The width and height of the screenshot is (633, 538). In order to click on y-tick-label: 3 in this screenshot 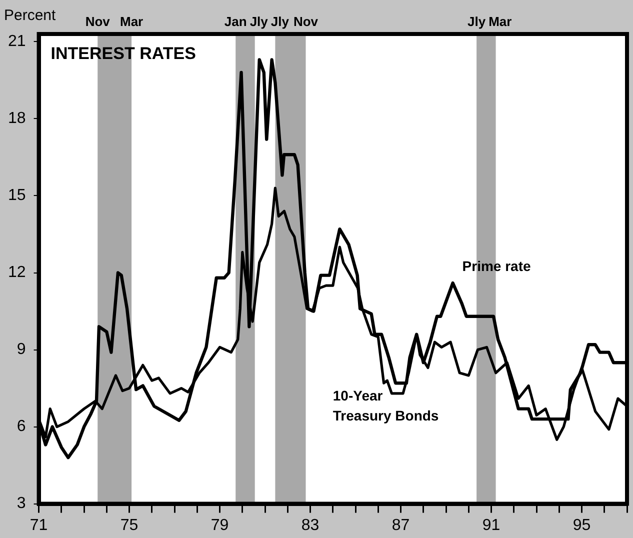, I will do `click(21, 503)`.